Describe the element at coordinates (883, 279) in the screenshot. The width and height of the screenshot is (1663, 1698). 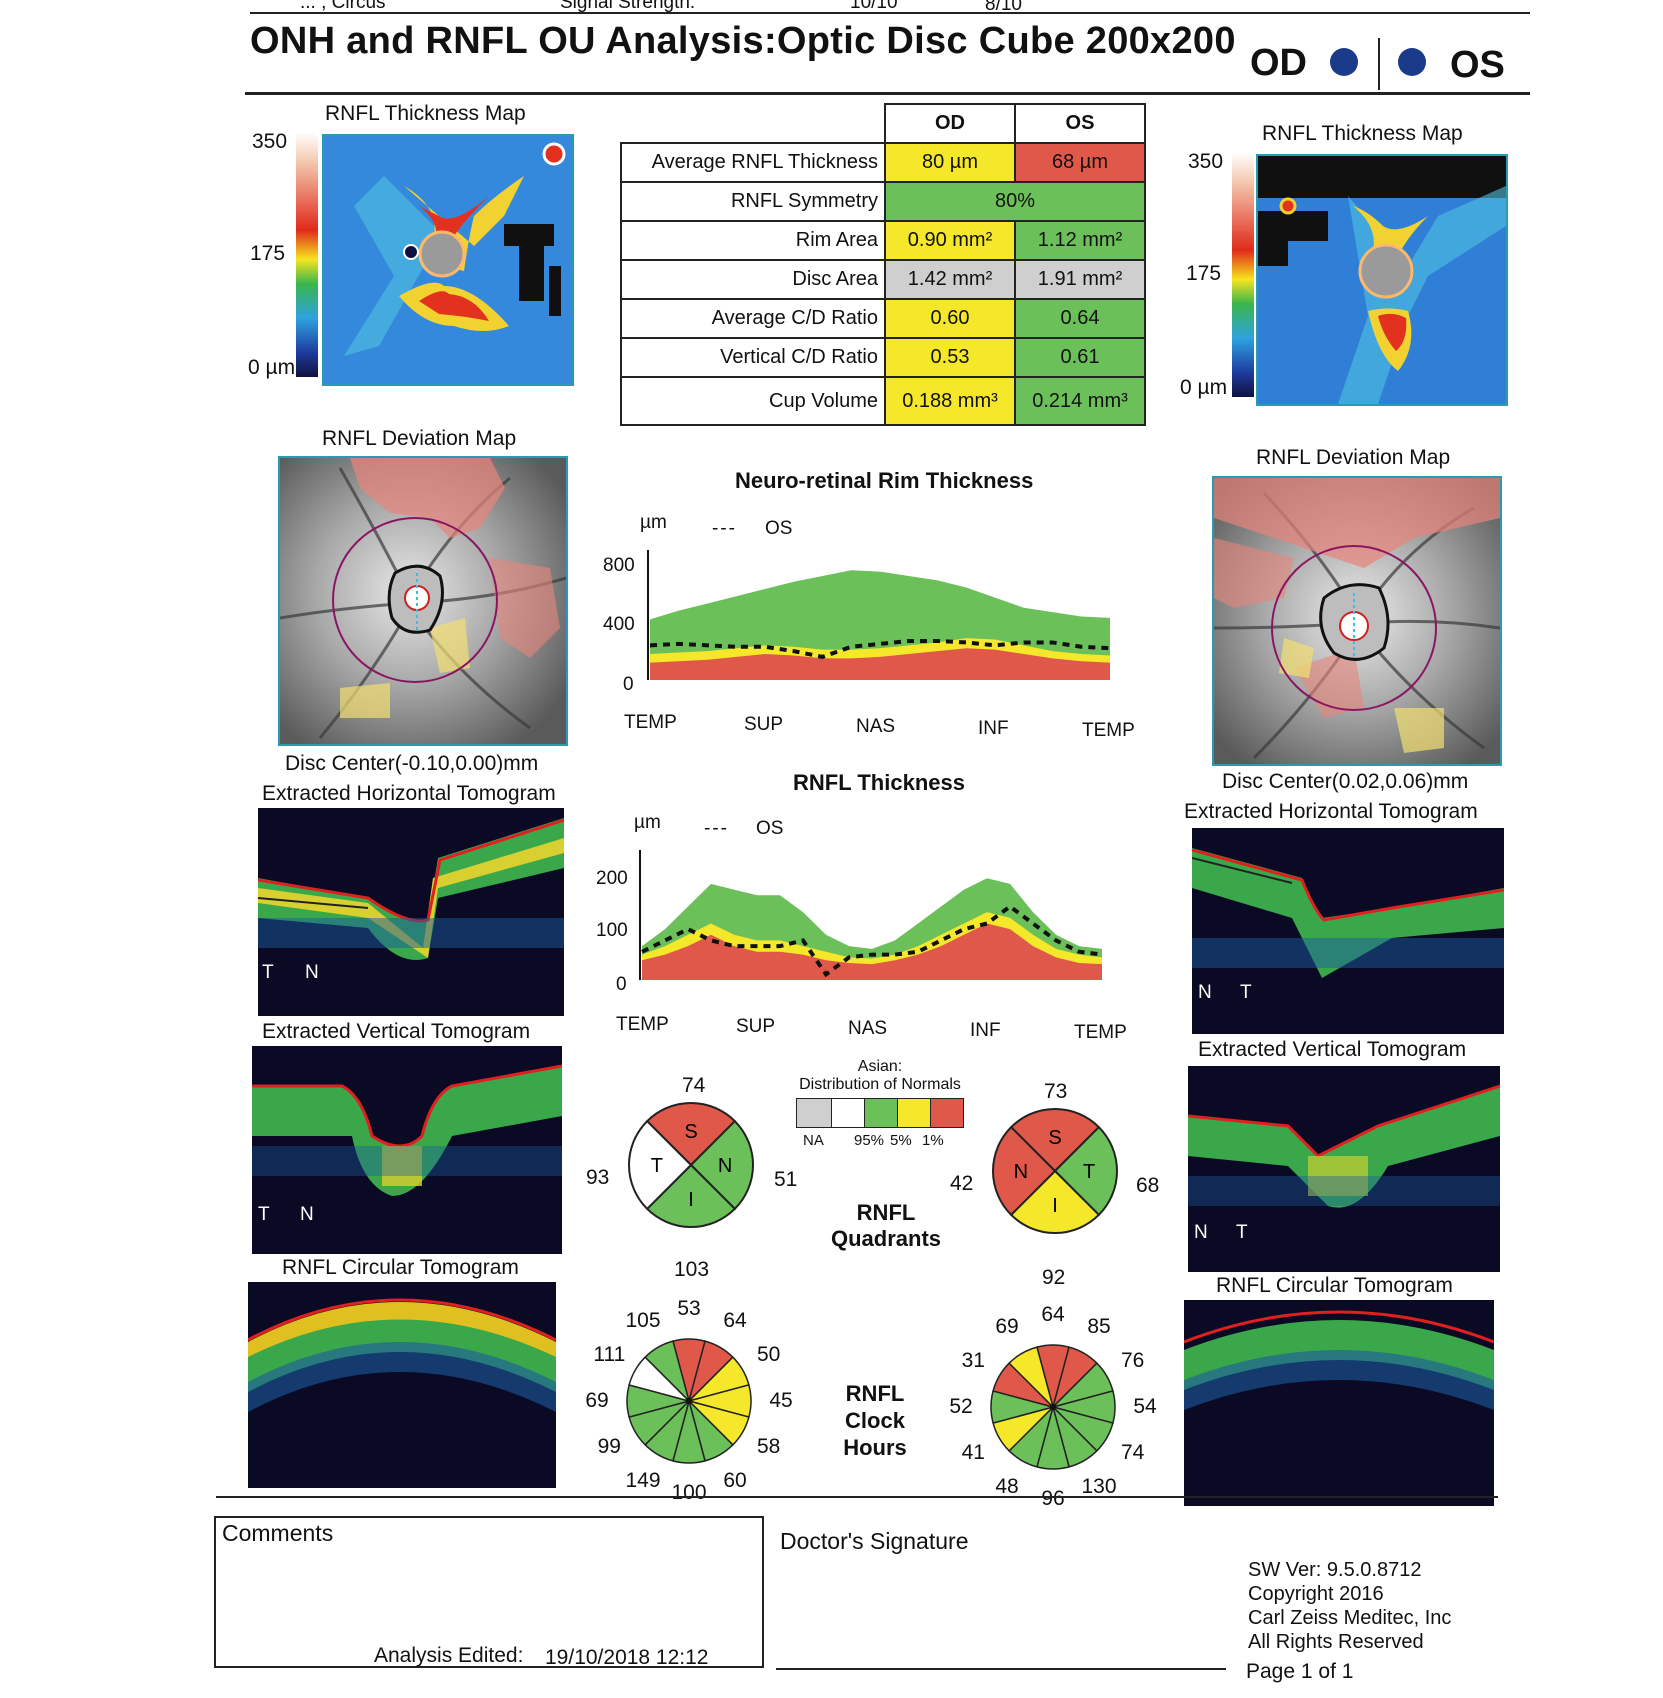
I see `table-row: Disc Area 1.42 mm² 1.91 mm²` at that location.